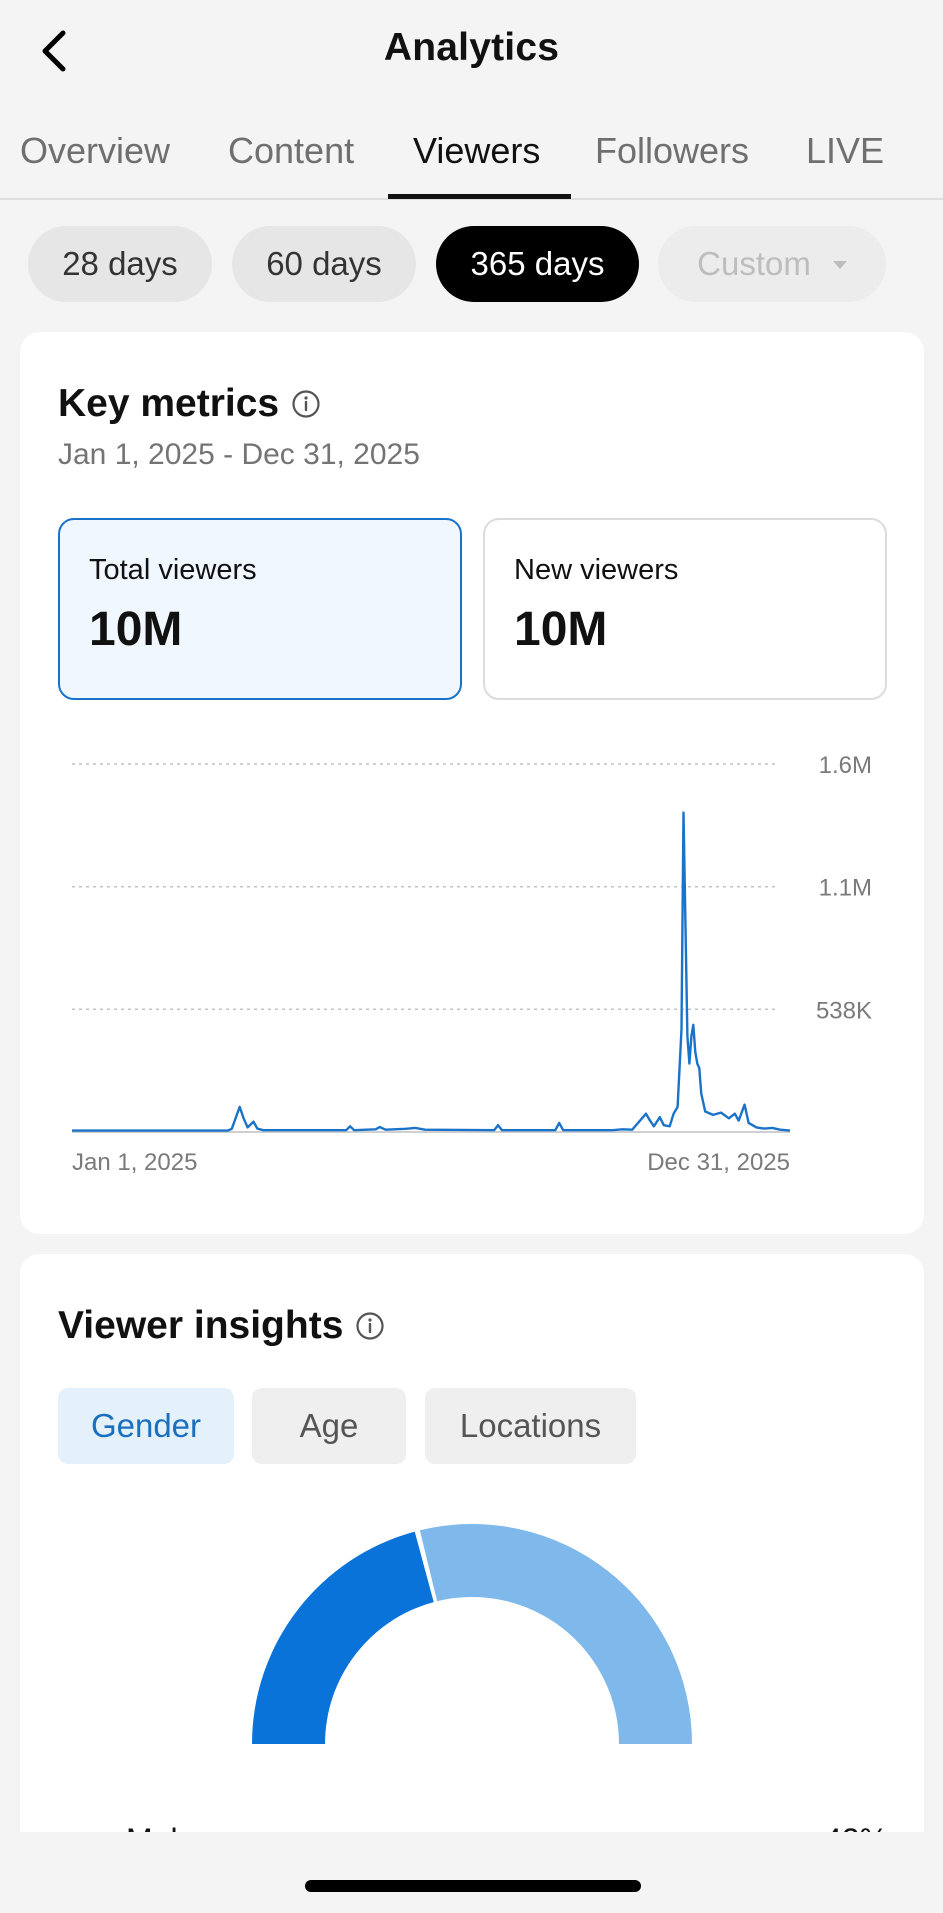  What do you see at coordinates (134, 1162) in the screenshot?
I see `x-tick-label: Jan 1, 2025` at bounding box center [134, 1162].